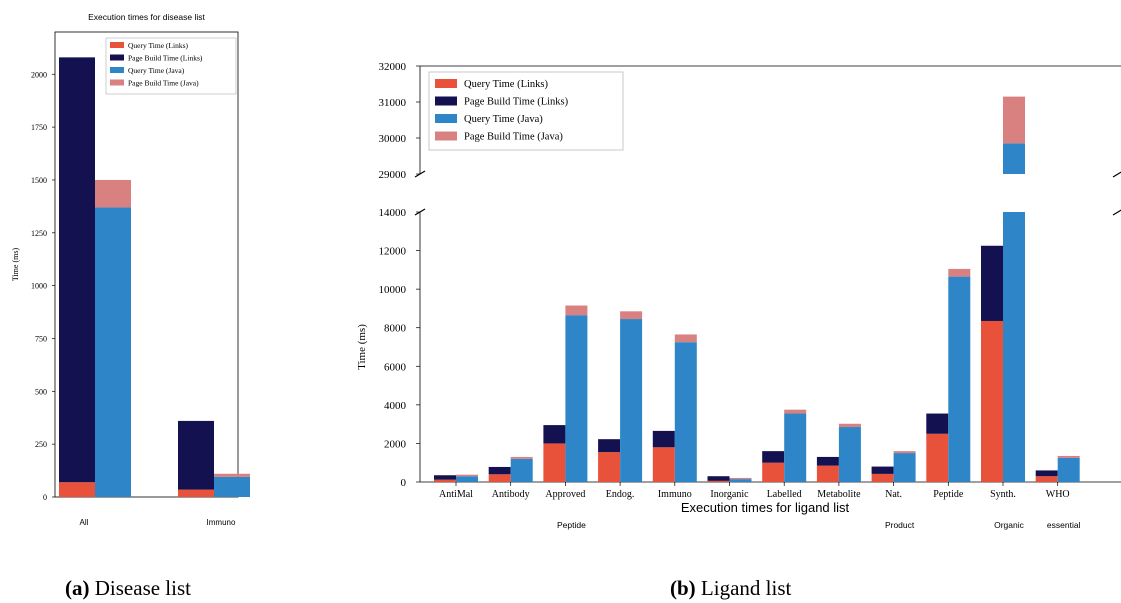 The width and height of the screenshot is (1121, 603). I want to click on chart-b-ytick-label: 14000, so click(393, 213).